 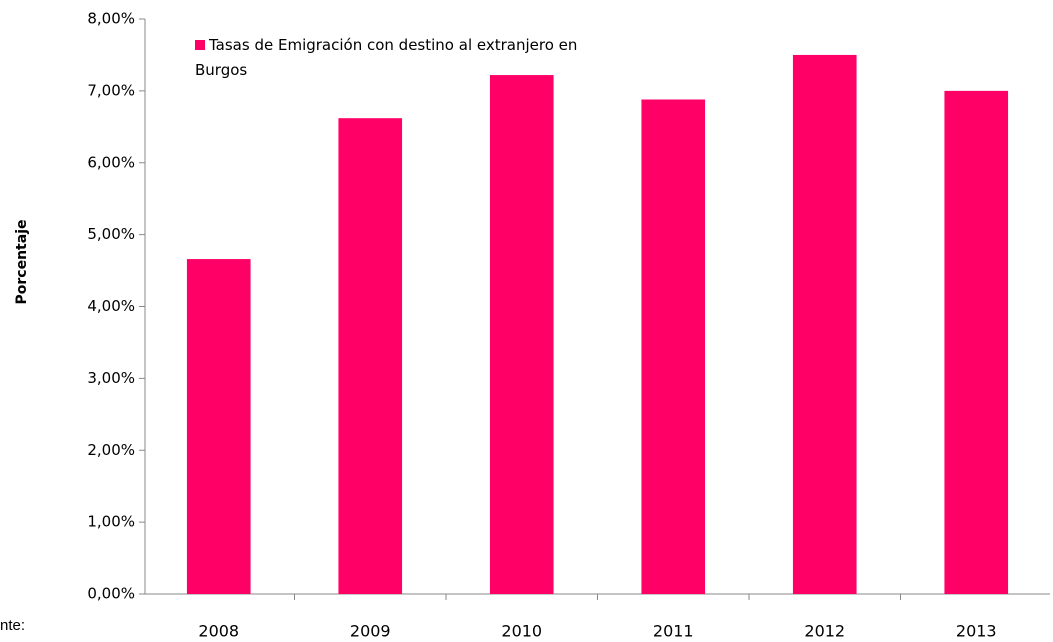 What do you see at coordinates (976, 631) in the screenshot?
I see `x-tick-label: 2013` at bounding box center [976, 631].